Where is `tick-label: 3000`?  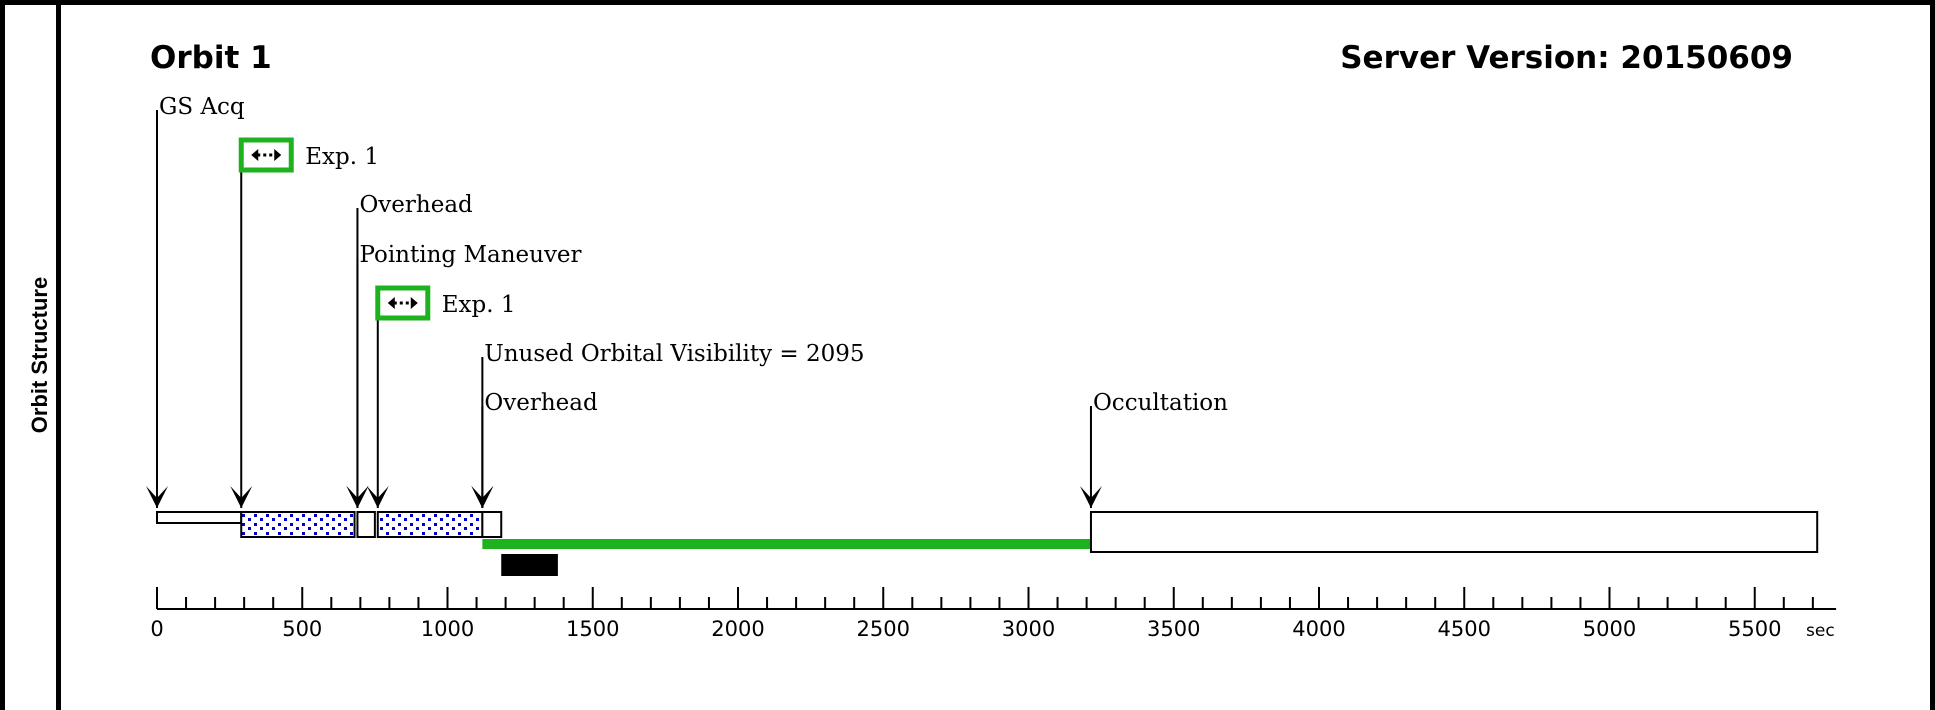
tick-label: 3000 is located at coordinates (1028, 629).